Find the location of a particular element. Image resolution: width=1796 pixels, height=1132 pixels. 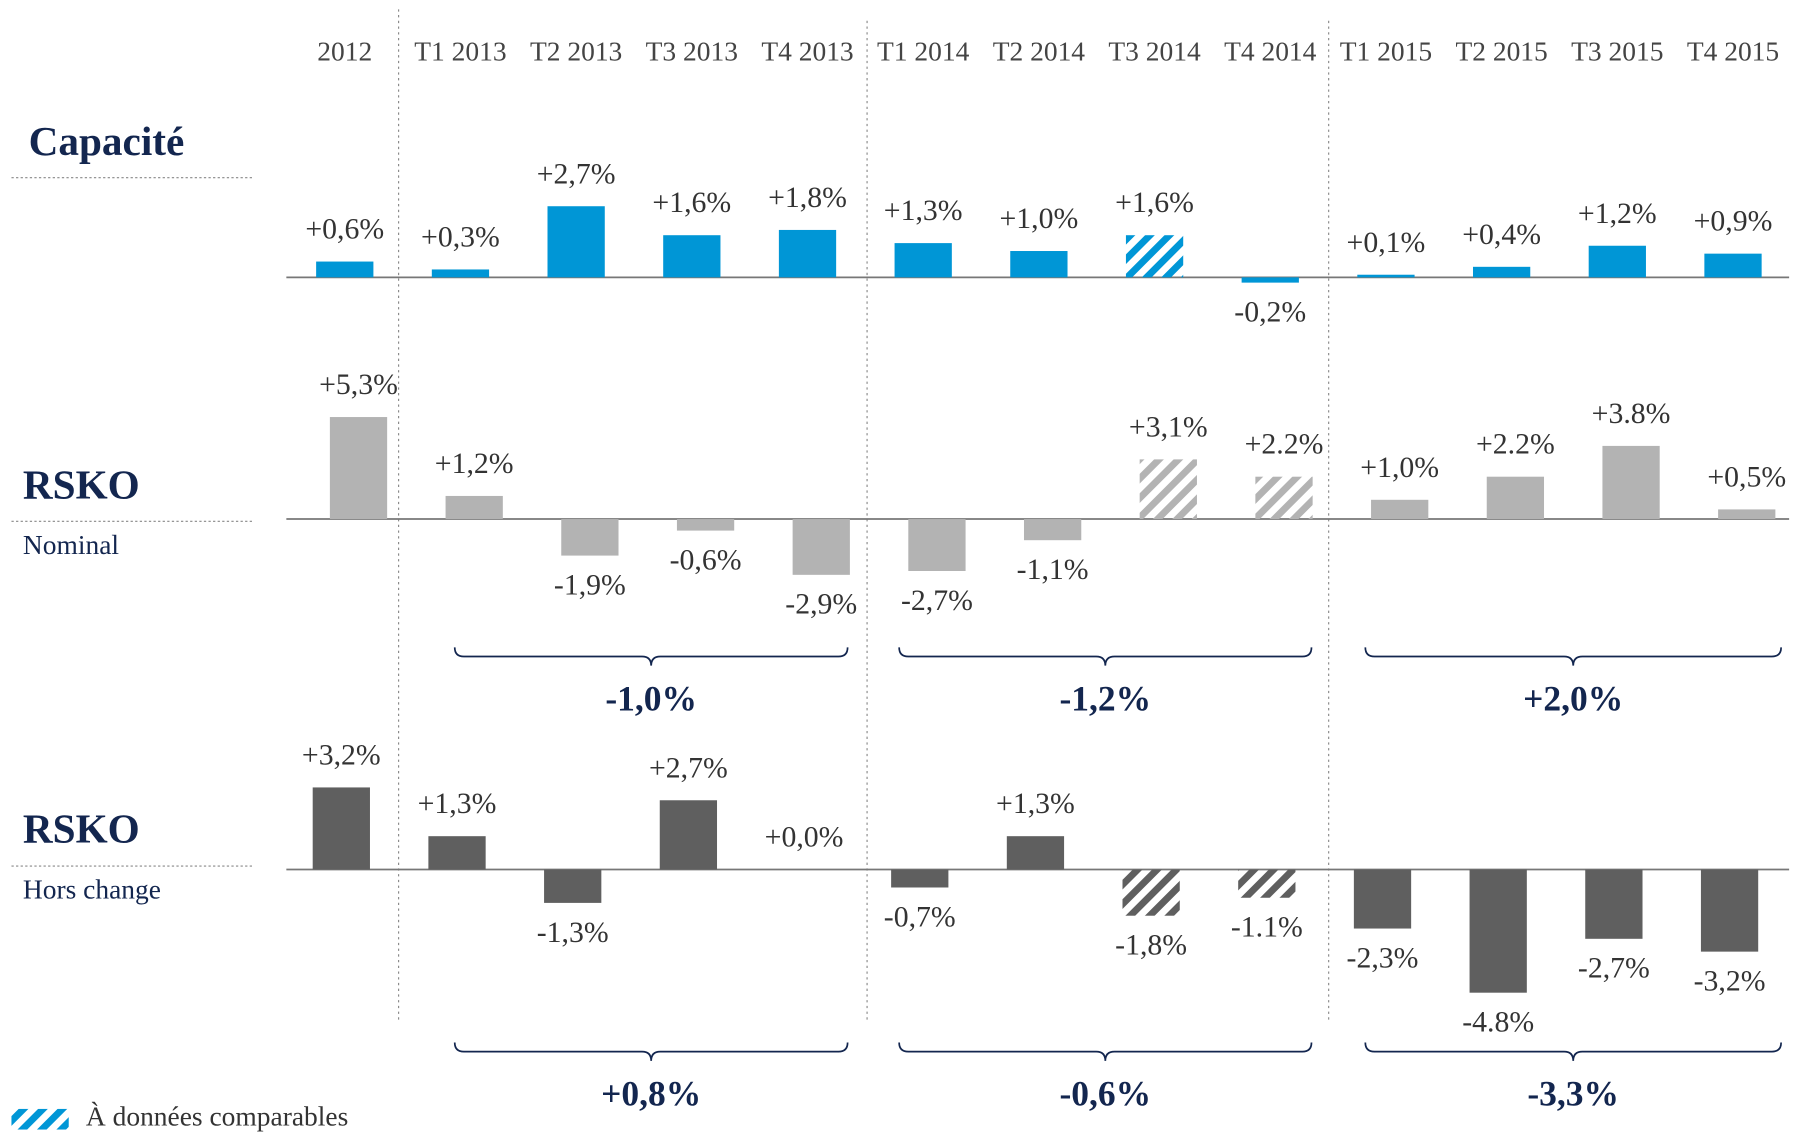

x-tick-label: T1 2014 is located at coordinates (923, 51).